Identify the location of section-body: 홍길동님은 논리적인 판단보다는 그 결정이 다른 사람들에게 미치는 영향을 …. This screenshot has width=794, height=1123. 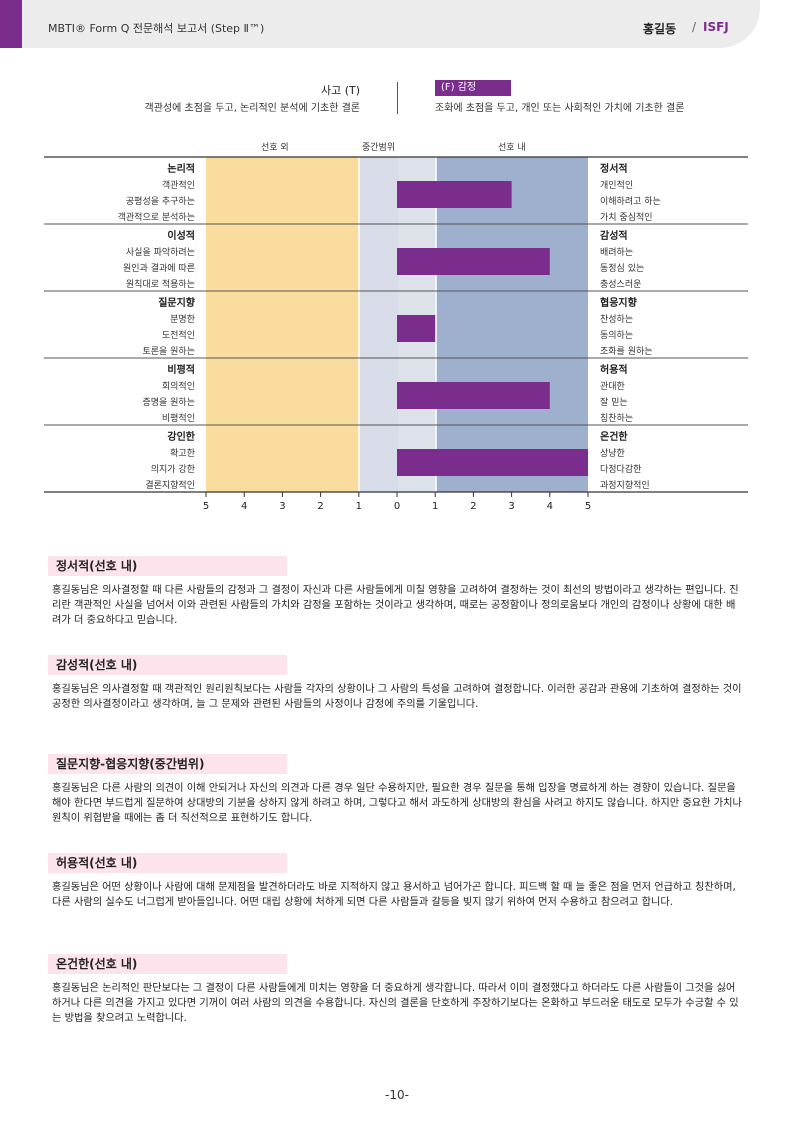
(395, 1003).